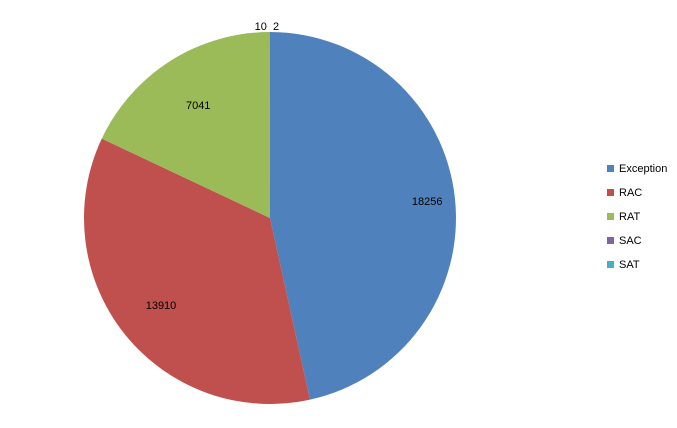 The height and width of the screenshot is (428, 677). Describe the element at coordinates (631, 192) in the screenshot. I see `legend-label-rac: RAC` at that location.